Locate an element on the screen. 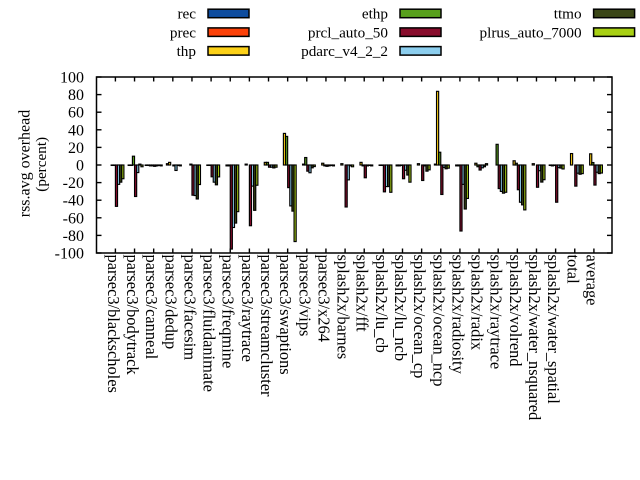 The height and width of the screenshot is (480, 640). svg-text: parsec3/fluidanimate is located at coordinates (209, 323).